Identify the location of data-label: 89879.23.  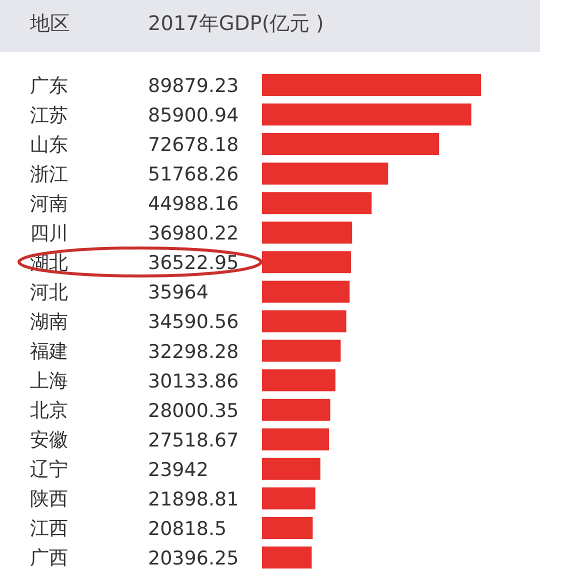
(193, 86).